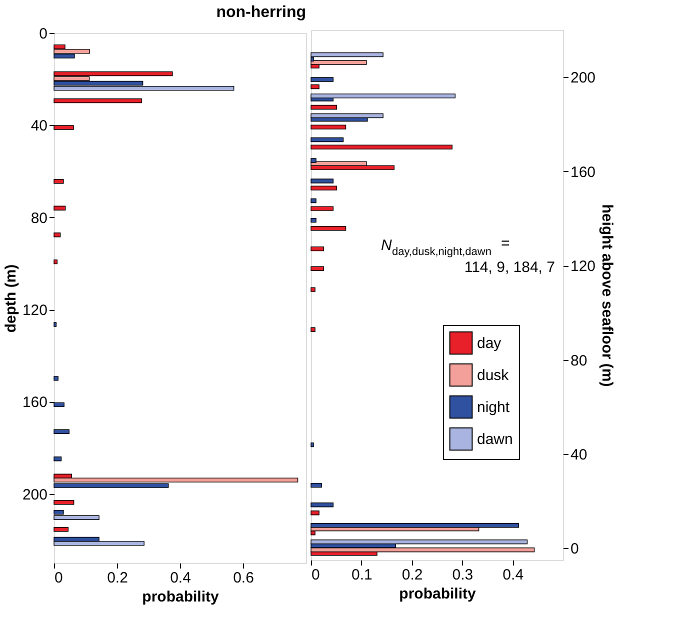 This screenshot has height=625, width=682. I want to click on legend-label: dawn, so click(495, 439).